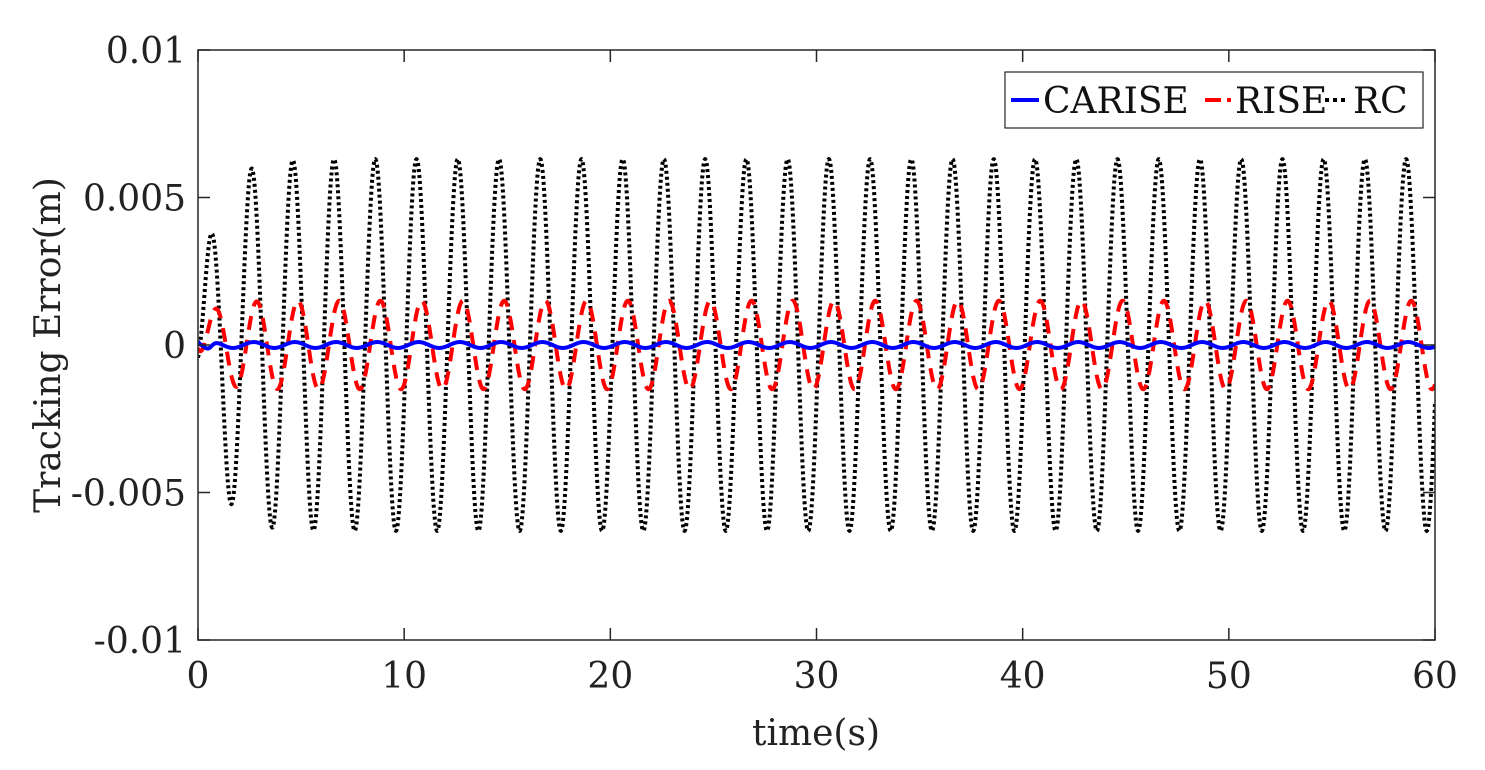 The image size is (1485, 770). I want to click on x-tick-label: 60, so click(1435, 676).